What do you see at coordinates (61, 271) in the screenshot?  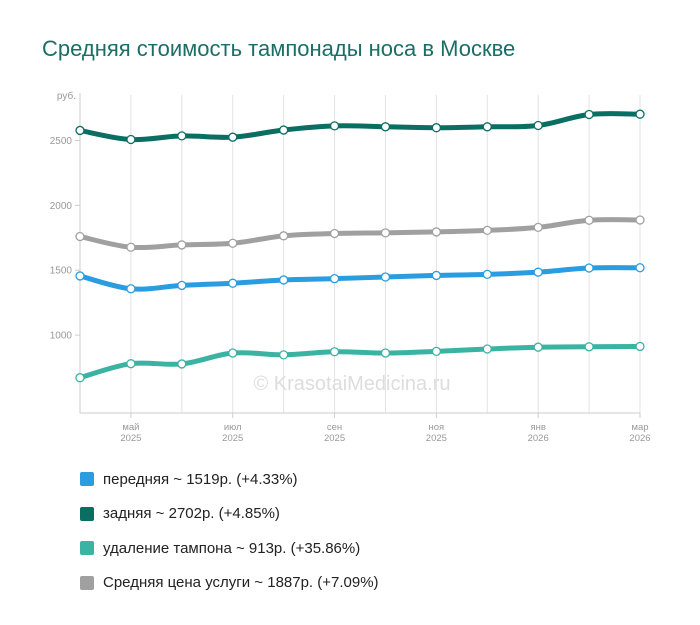 I see `y-tick-label: 1500` at bounding box center [61, 271].